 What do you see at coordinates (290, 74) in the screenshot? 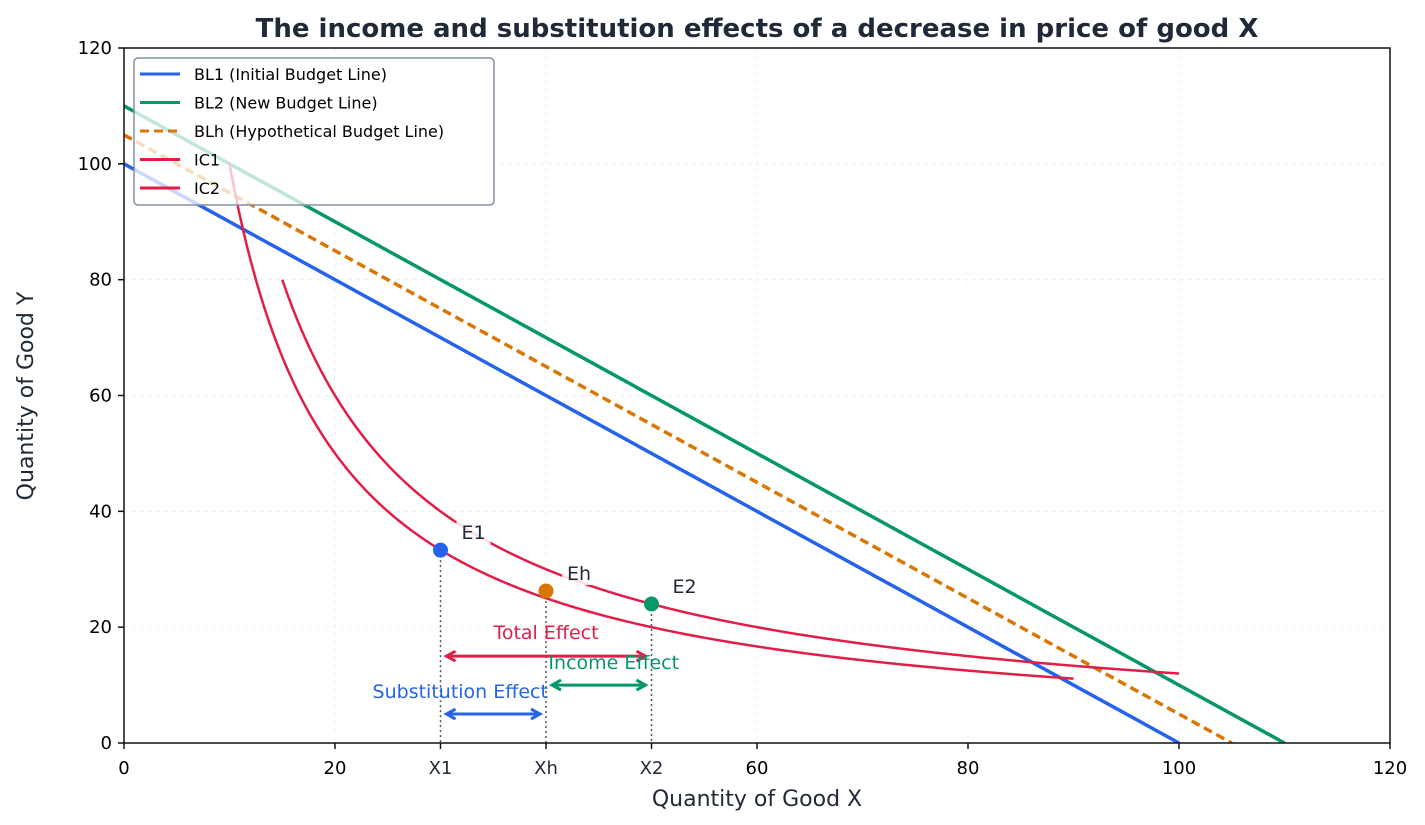
I see `legend-label: BL1 (Initial Budget Line)` at bounding box center [290, 74].